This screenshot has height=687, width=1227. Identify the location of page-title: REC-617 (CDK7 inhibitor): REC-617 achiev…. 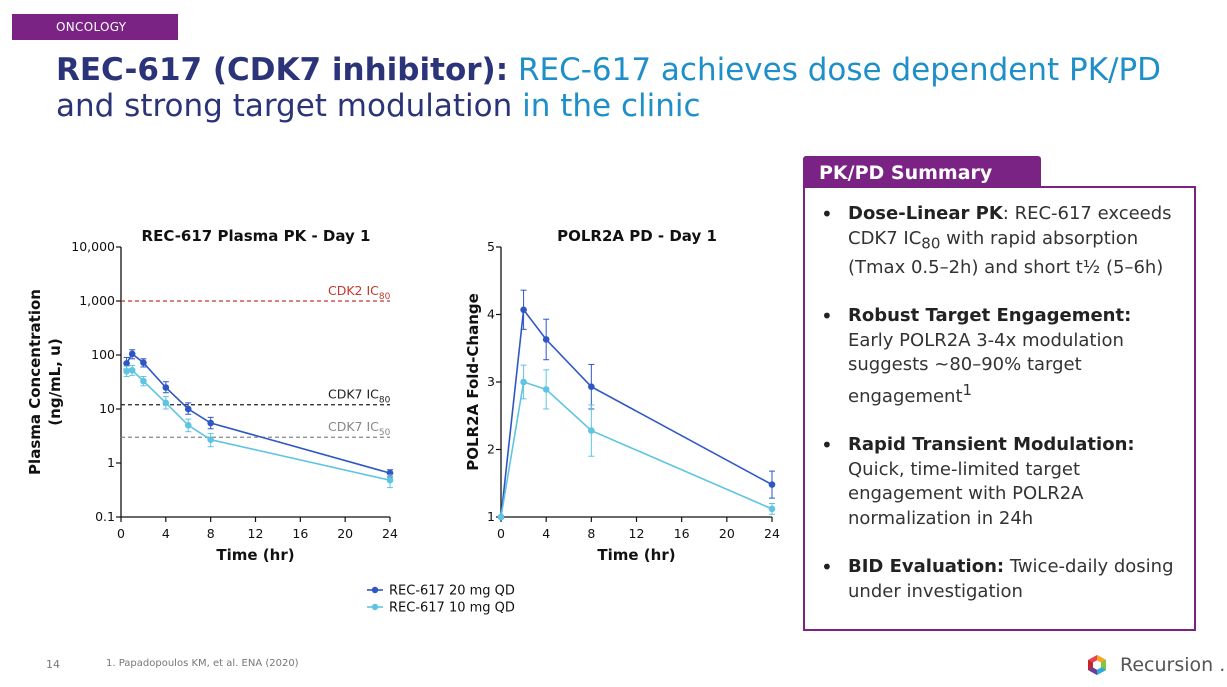
(626, 88).